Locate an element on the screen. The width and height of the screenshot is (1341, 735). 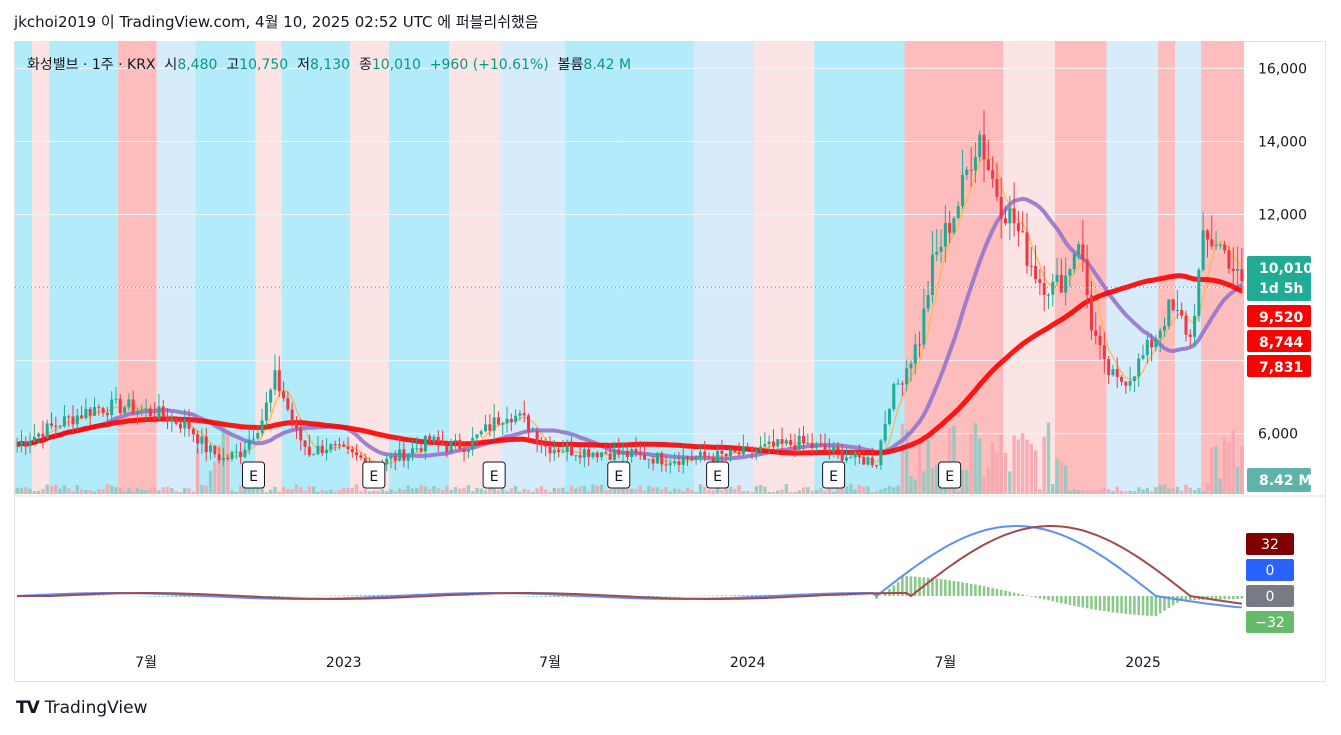
legend-low-label: 저 is located at coordinates (303, 65).